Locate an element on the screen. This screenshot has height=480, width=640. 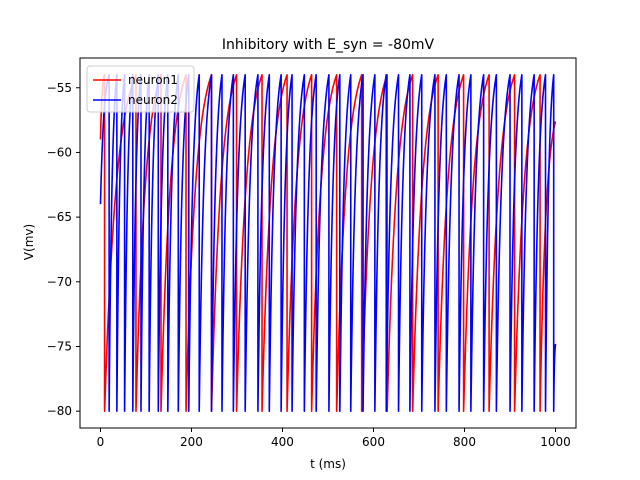
y-tick-label: −75 is located at coordinates (59, 346).